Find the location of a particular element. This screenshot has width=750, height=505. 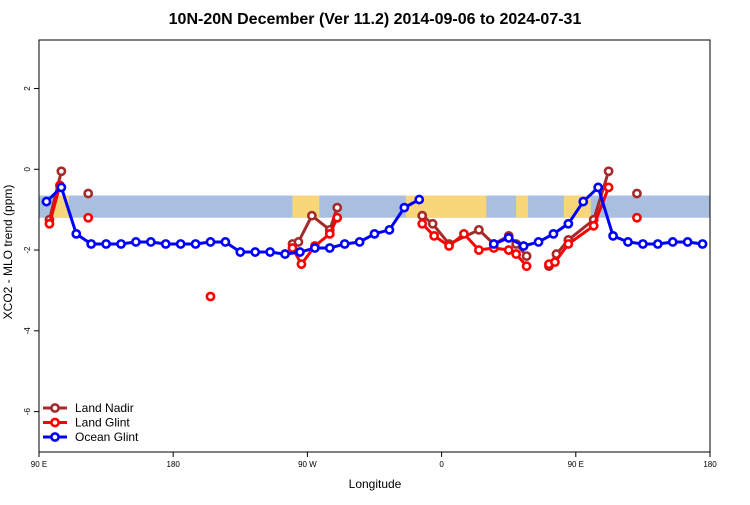

legend-label: Land Glint is located at coordinates (102, 423).